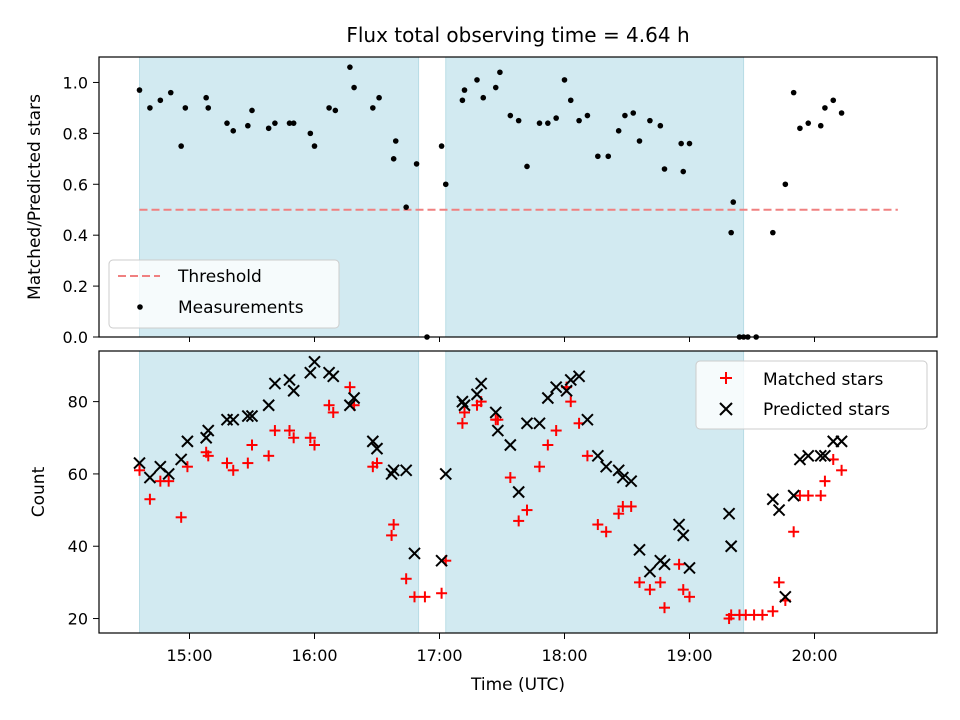 This screenshot has width=960, height=720. What do you see at coordinates (78, 474) in the screenshot?
I see `y-tick-label: 60` at bounding box center [78, 474].